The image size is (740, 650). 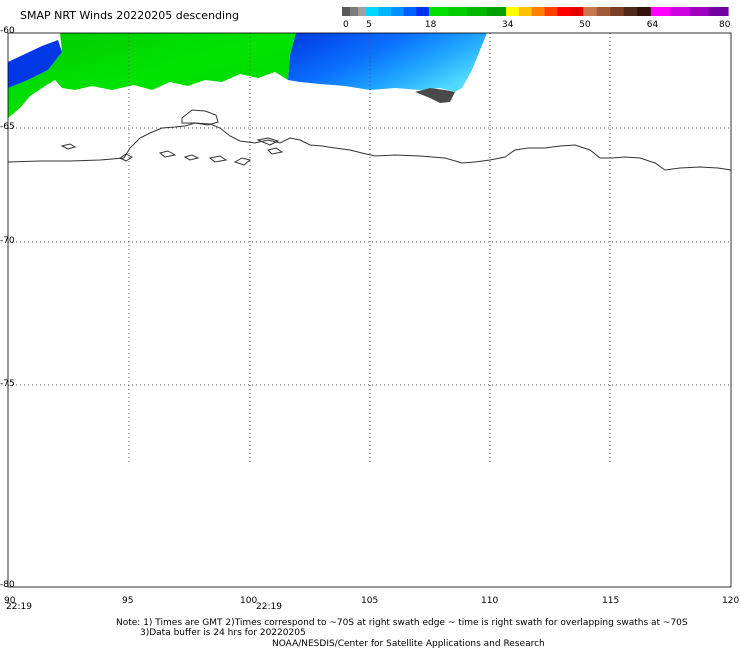 What do you see at coordinates (387, 62) in the screenshot?
I see `wind-swath-blue-right` at bounding box center [387, 62].